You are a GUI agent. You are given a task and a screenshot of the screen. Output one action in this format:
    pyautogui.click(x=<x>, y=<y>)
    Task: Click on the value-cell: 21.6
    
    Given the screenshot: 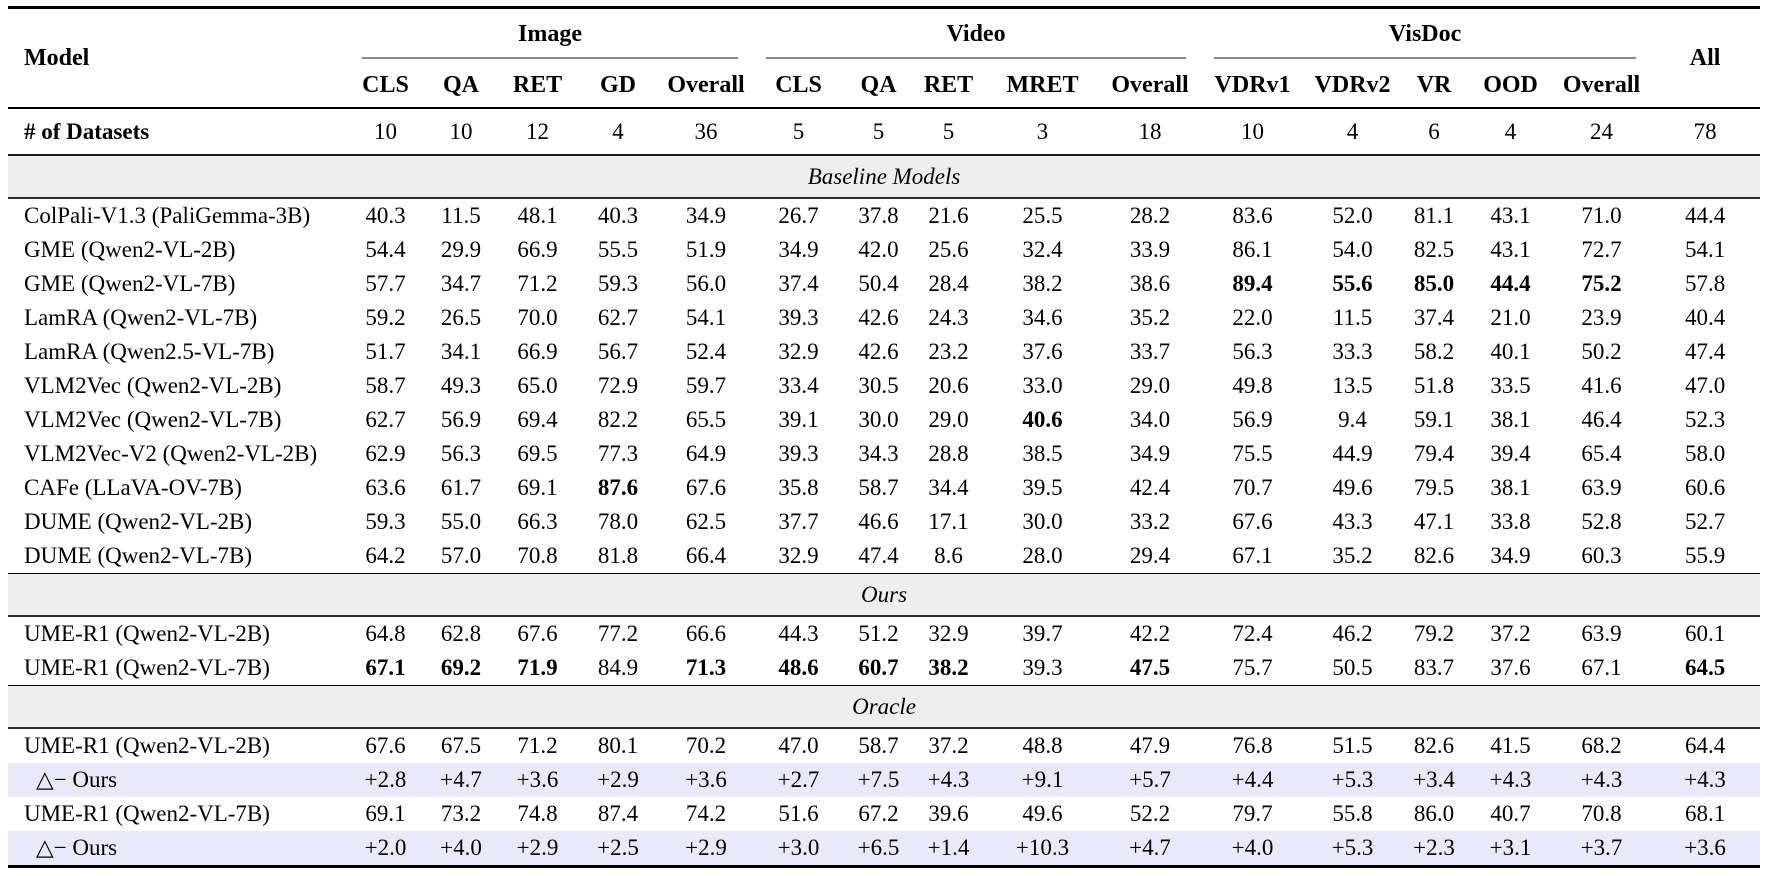 What is the action you would take?
    pyautogui.click(x=948, y=215)
    